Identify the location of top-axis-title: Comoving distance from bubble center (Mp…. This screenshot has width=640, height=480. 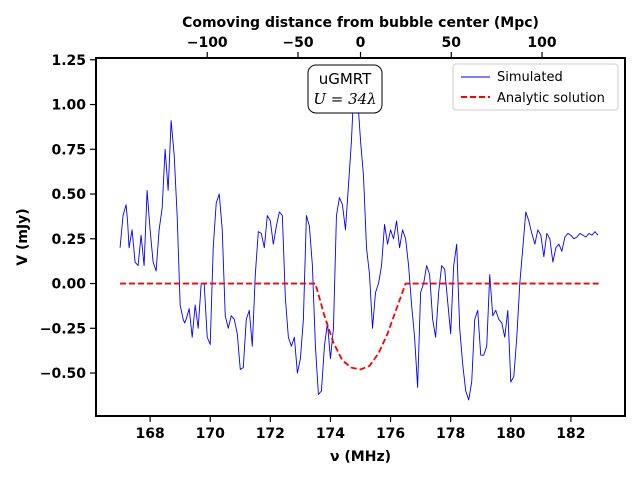
(360, 23).